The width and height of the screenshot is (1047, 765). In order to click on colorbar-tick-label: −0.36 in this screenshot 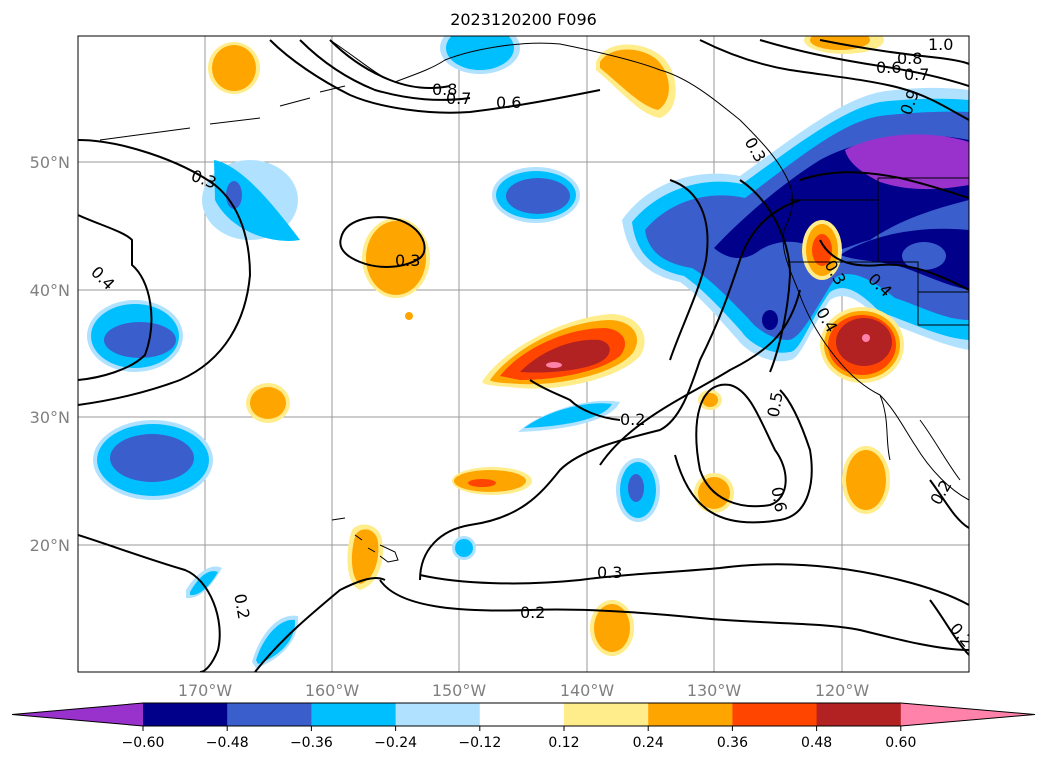, I will do `click(311, 743)`.